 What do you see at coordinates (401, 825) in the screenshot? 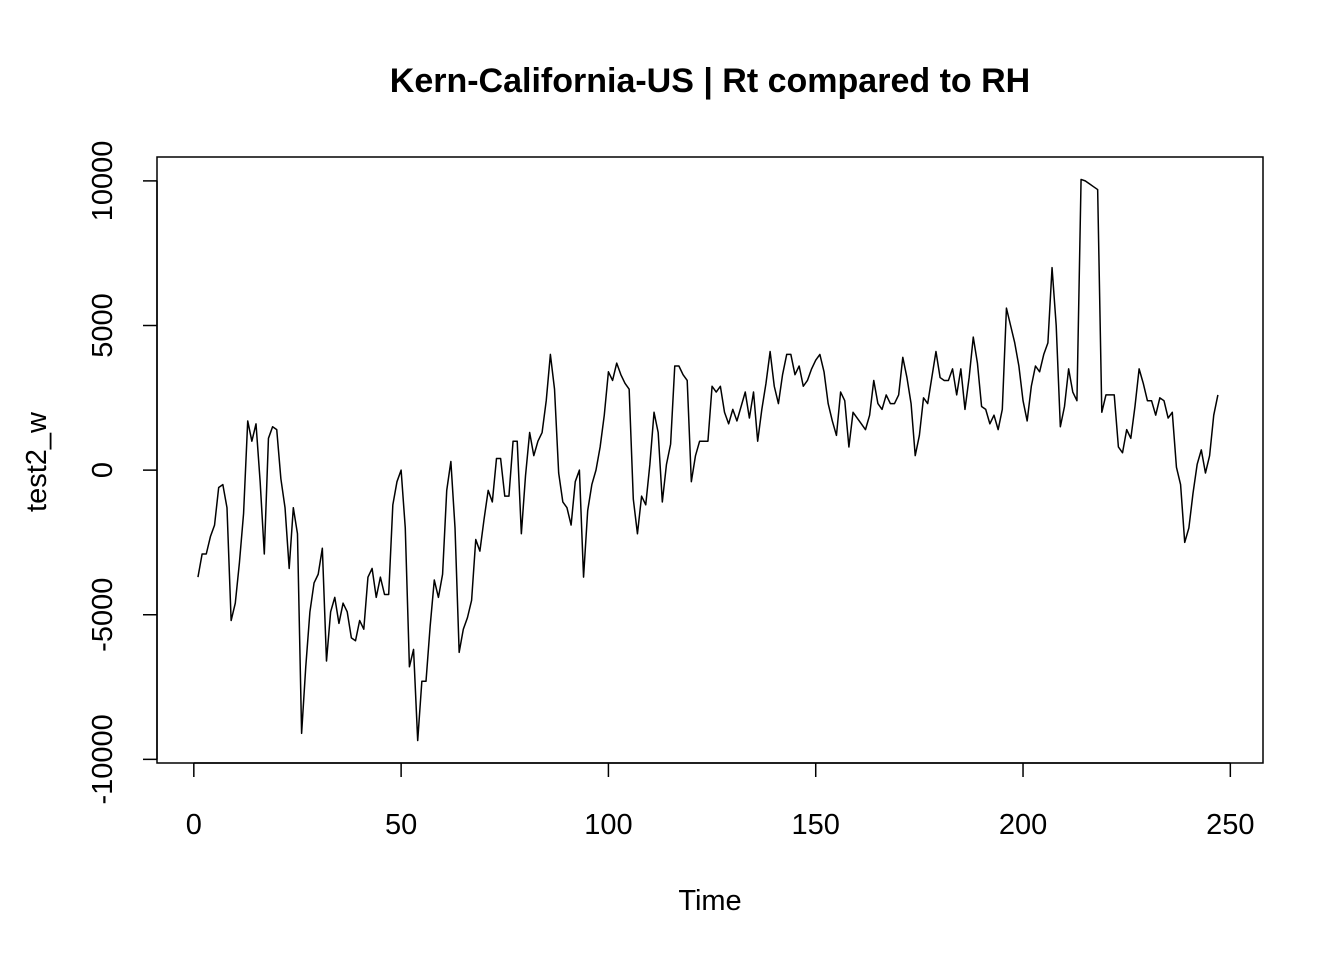
I see `x-tick-label: 50` at bounding box center [401, 825].